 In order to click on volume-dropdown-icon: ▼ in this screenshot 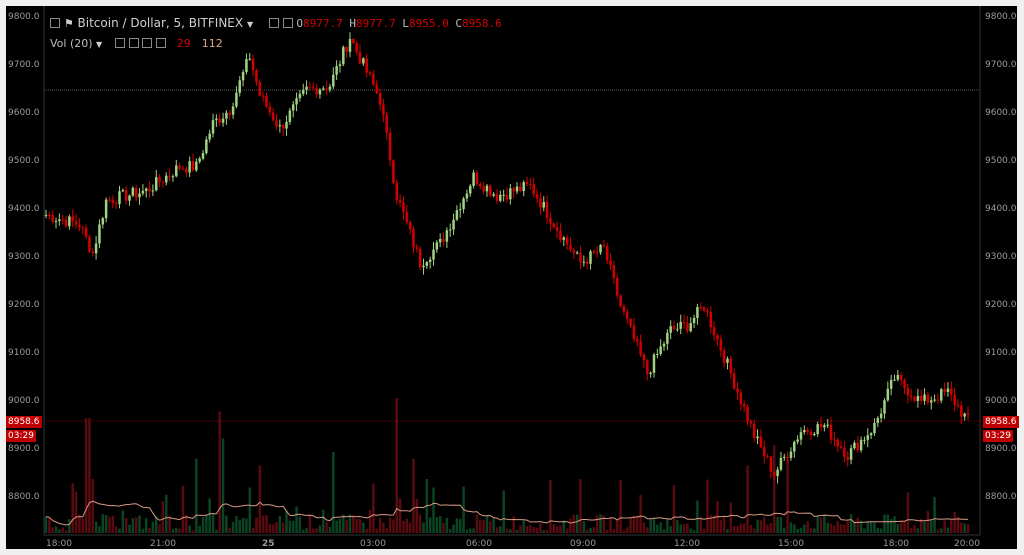, I will do `click(99, 44)`.